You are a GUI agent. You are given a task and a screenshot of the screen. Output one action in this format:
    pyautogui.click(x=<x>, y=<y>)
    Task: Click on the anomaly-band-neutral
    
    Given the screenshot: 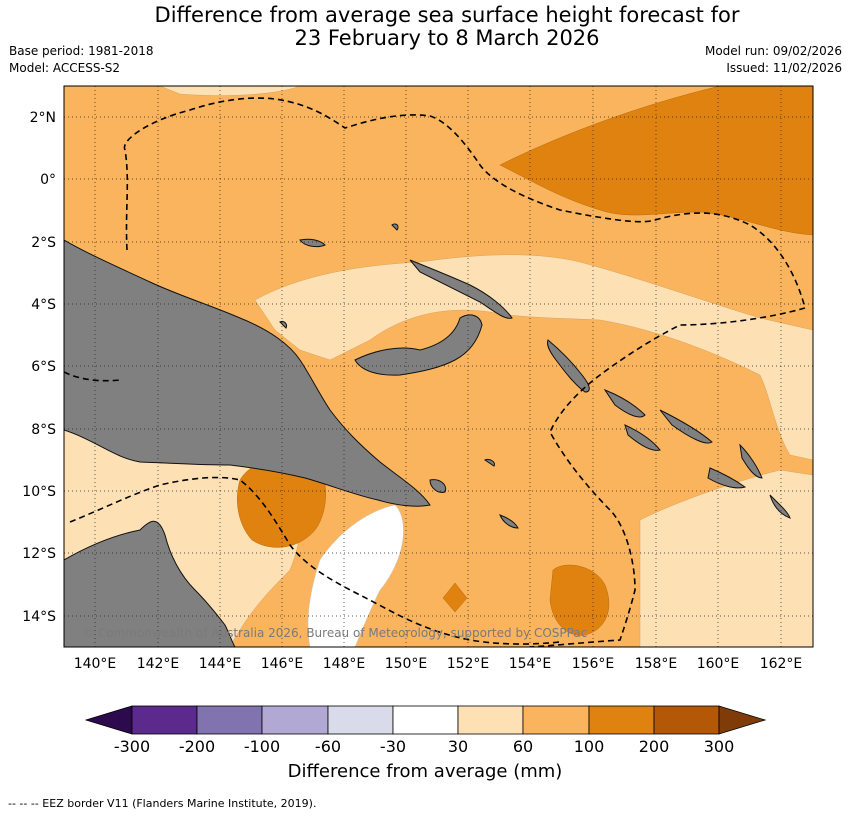 What is the action you would take?
    pyautogui.click(x=355, y=575)
    